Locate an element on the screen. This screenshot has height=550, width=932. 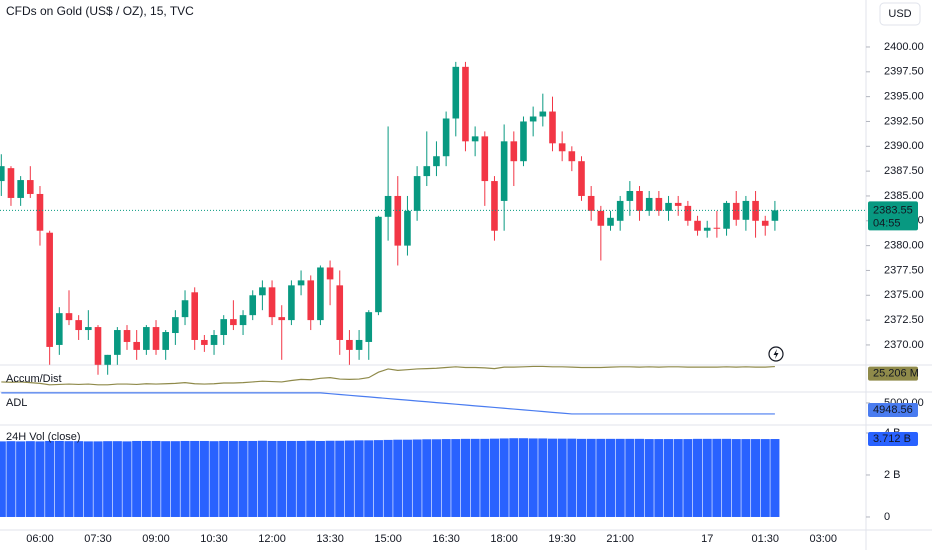
x-tick-label: 12:00 is located at coordinates (272, 539).